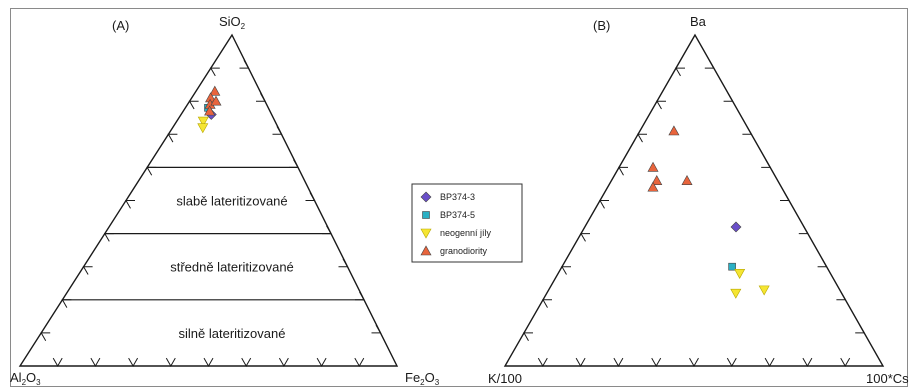  I want to click on point-b-square, so click(732, 266).